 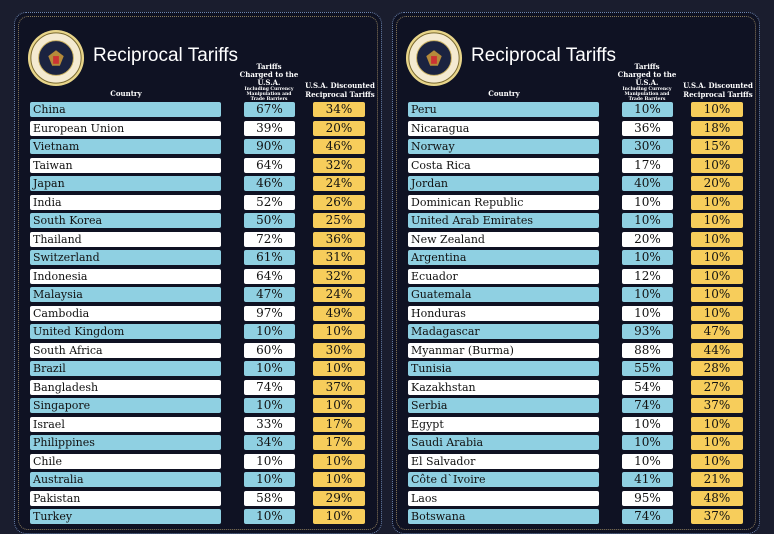 I want to click on tariff-charged-cell: 90%, so click(x=269, y=146).